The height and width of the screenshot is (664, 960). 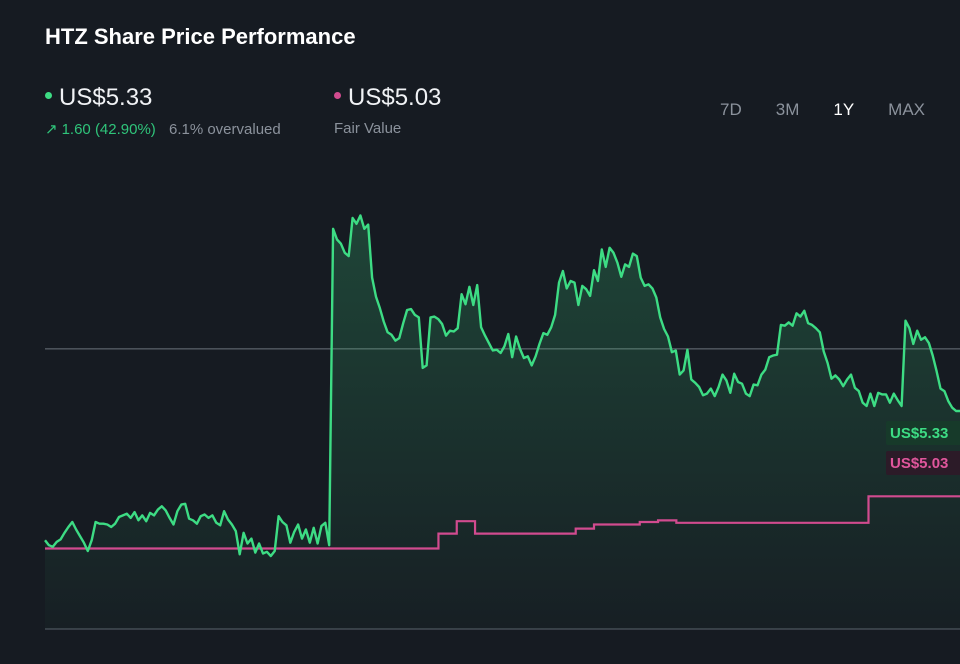 What do you see at coordinates (395, 97) in the screenshot?
I see `fair-value-amount: US$5.03` at bounding box center [395, 97].